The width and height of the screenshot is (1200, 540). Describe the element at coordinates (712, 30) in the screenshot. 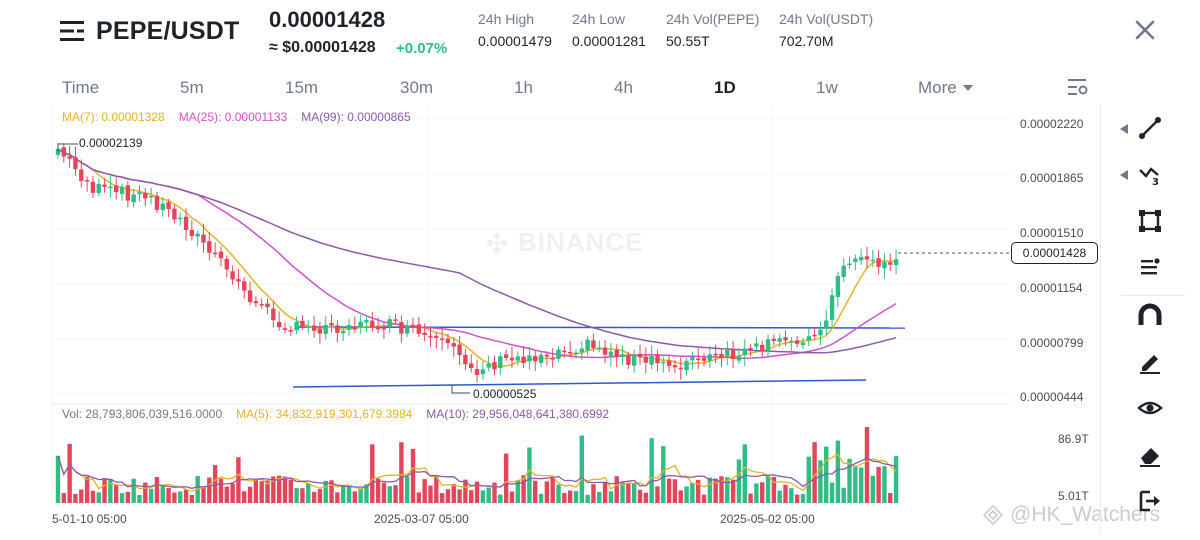

I see `stat-24h-vol-pepe: 24h Vol(PEPE) 50.55T` at that location.